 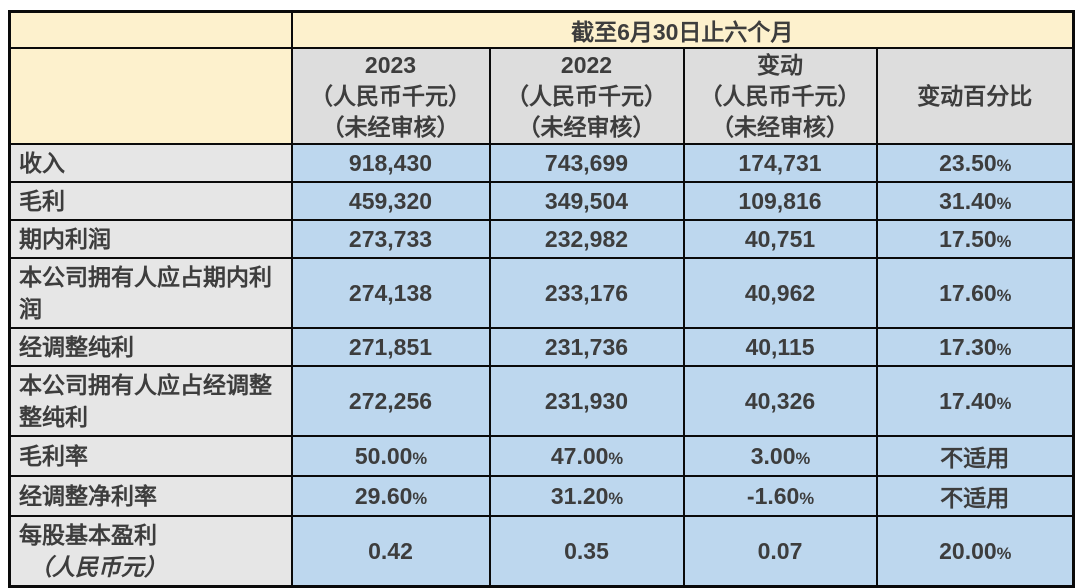 What do you see at coordinates (150, 456) in the screenshot?
I see `row-label: 毛利率` at bounding box center [150, 456].